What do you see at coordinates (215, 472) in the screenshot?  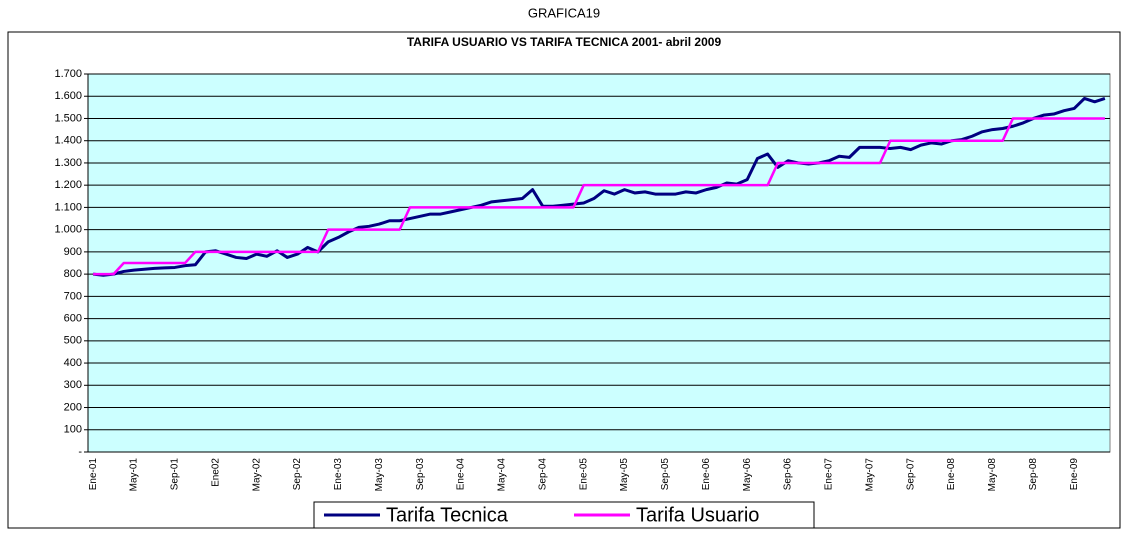 I see `x-tick-label: Ene02` at bounding box center [215, 472].